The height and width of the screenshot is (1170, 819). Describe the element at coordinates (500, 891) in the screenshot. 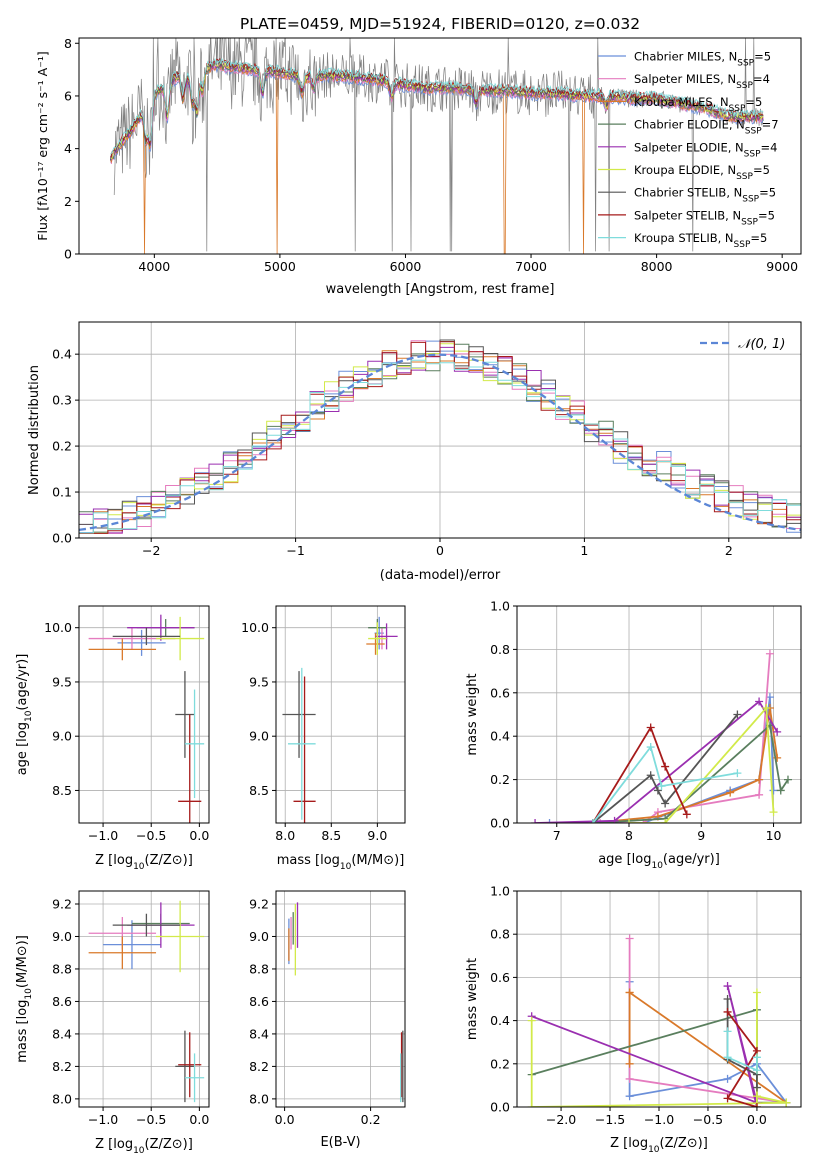

I see `y-tick-label: 1.0` at that location.